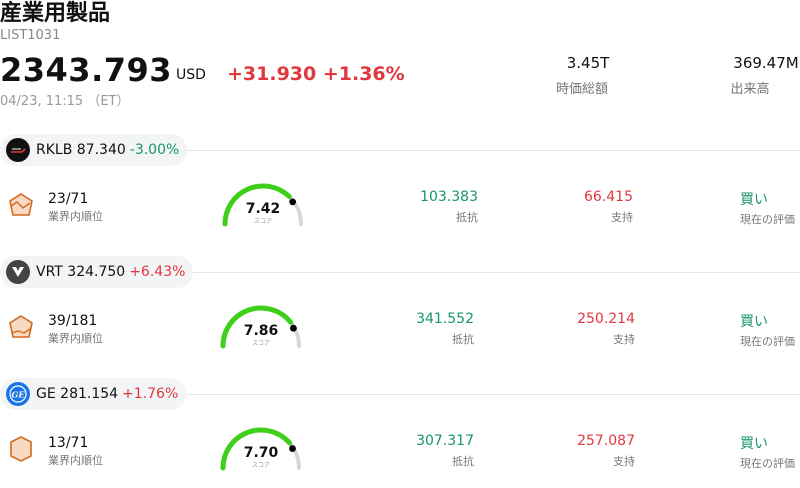 The image size is (800, 488). What do you see at coordinates (46, 394) in the screenshot?
I see `stock-ticker: GE` at bounding box center [46, 394].